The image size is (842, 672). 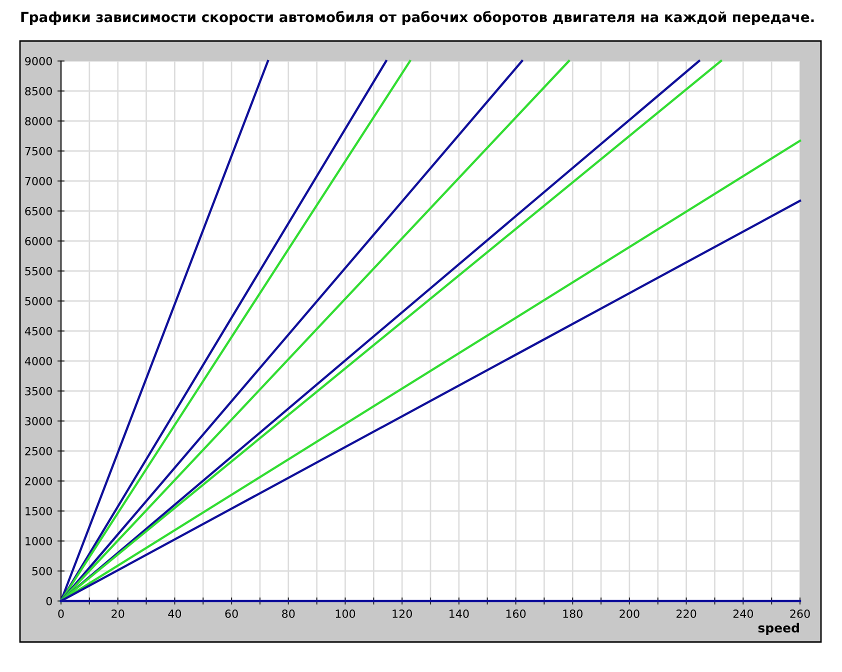 I want to click on y-tick-label: 8000, so click(x=38, y=121).